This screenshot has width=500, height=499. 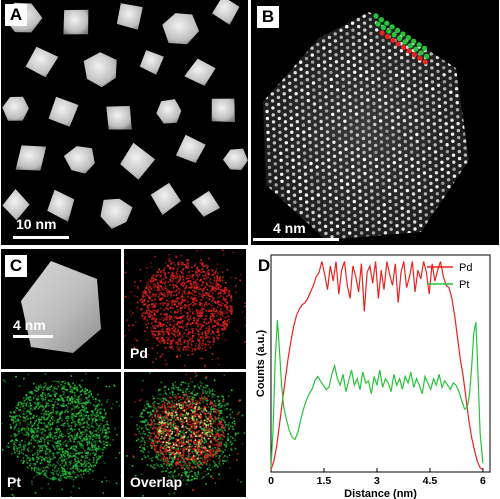 I want to click on pt-surface-marker, so click(x=416, y=49).